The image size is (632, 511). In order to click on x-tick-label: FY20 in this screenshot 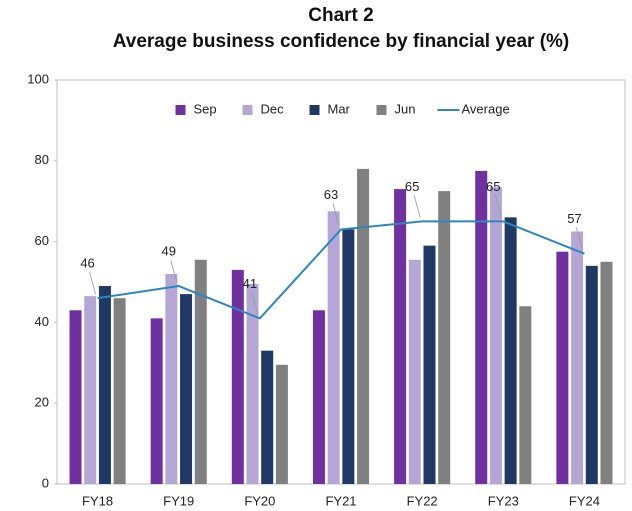, I will do `click(259, 500)`.